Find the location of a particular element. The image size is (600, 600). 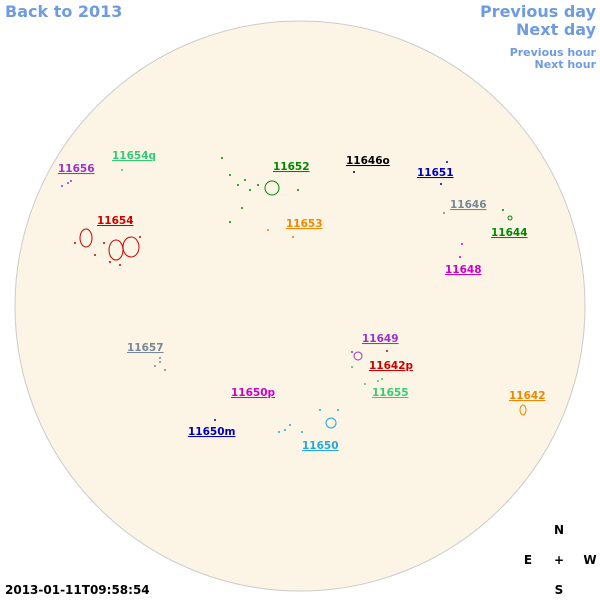

compass-south: S is located at coordinates (559, 590).